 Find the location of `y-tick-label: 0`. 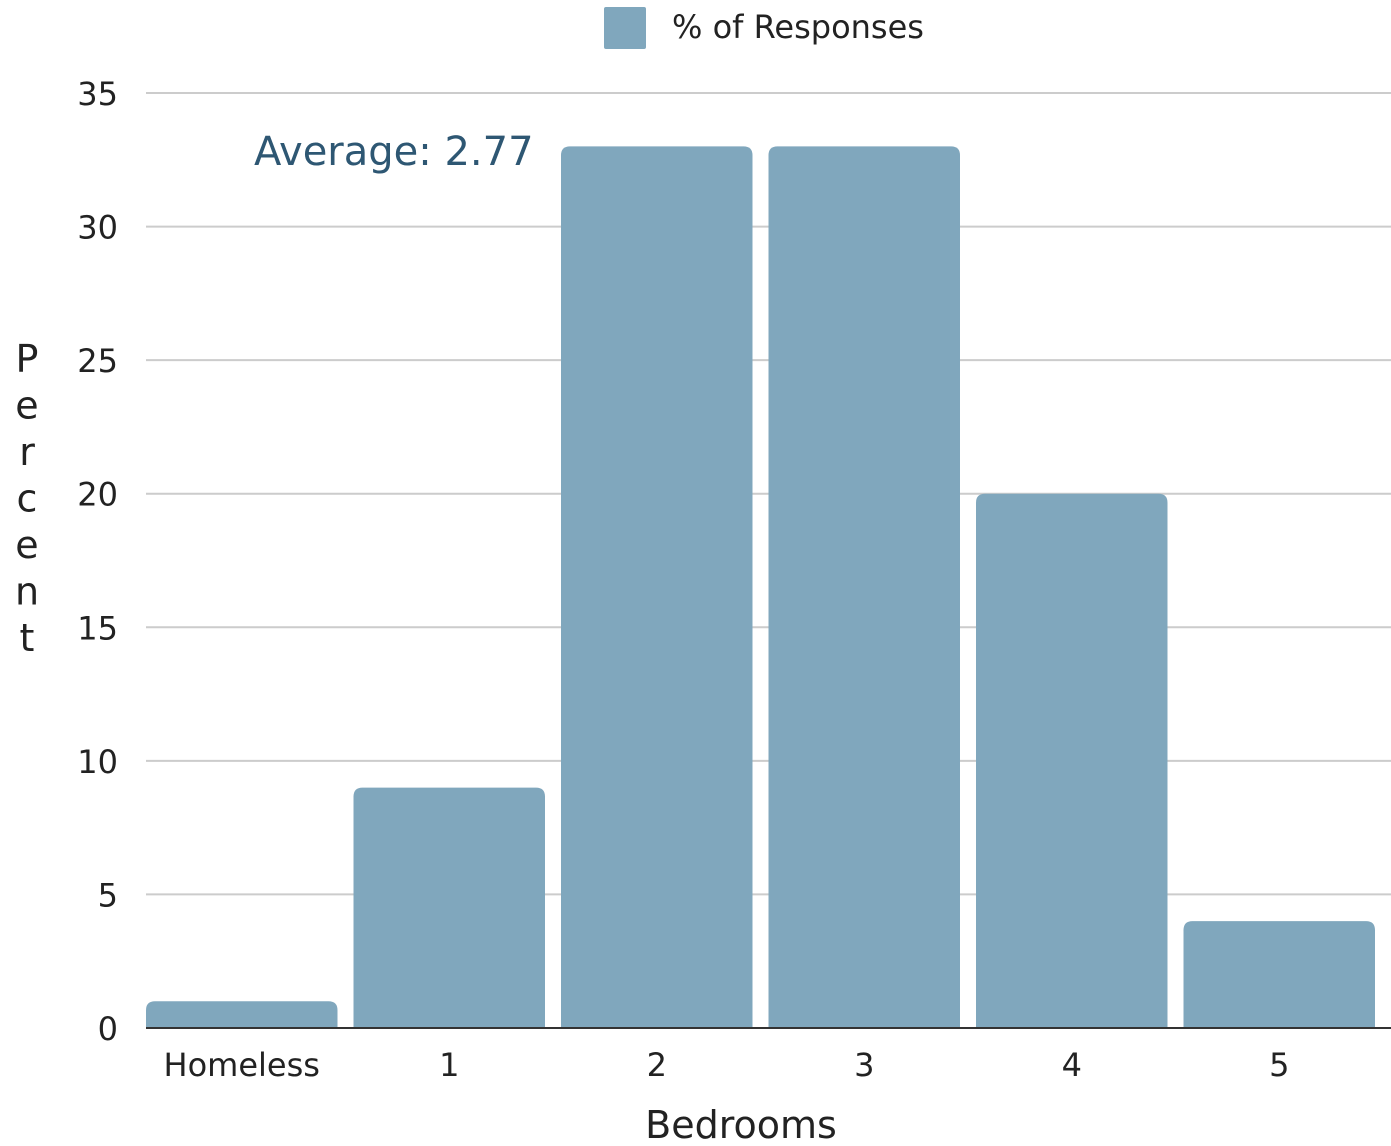

y-tick-label: 0 is located at coordinates (108, 1029).